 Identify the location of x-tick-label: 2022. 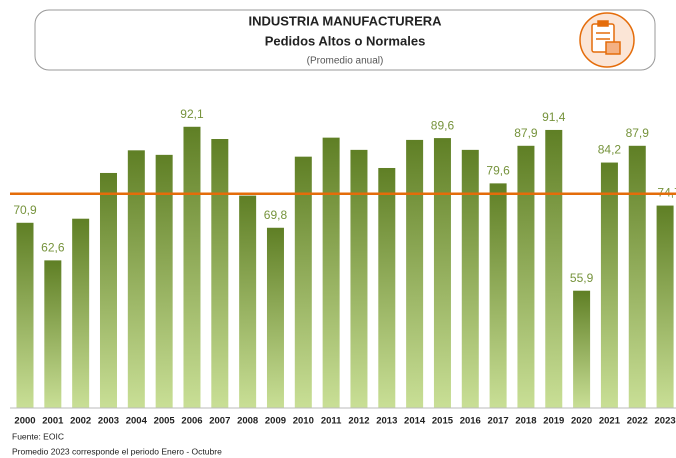
(637, 421).